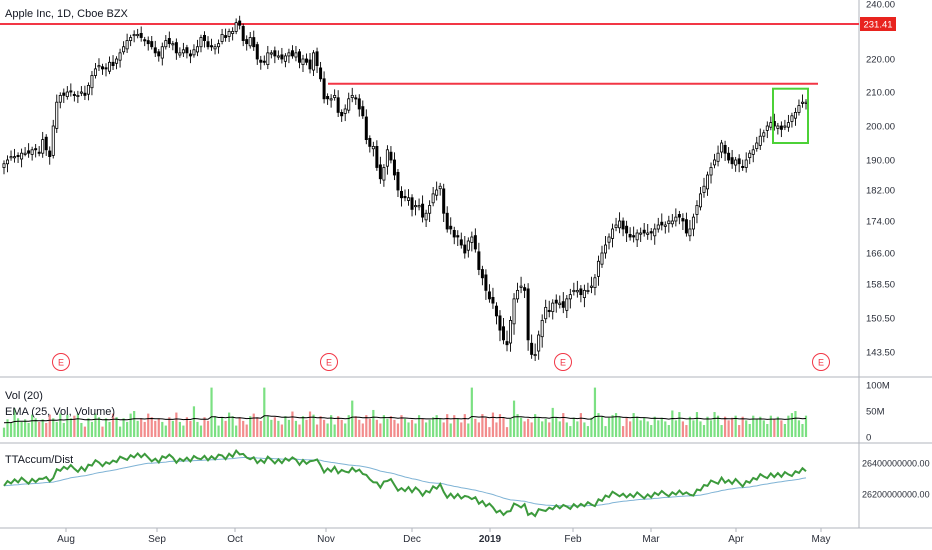 The image size is (932, 550). What do you see at coordinates (24, 396) in the screenshot?
I see `volume-legend: Vol (20)` at bounding box center [24, 396].